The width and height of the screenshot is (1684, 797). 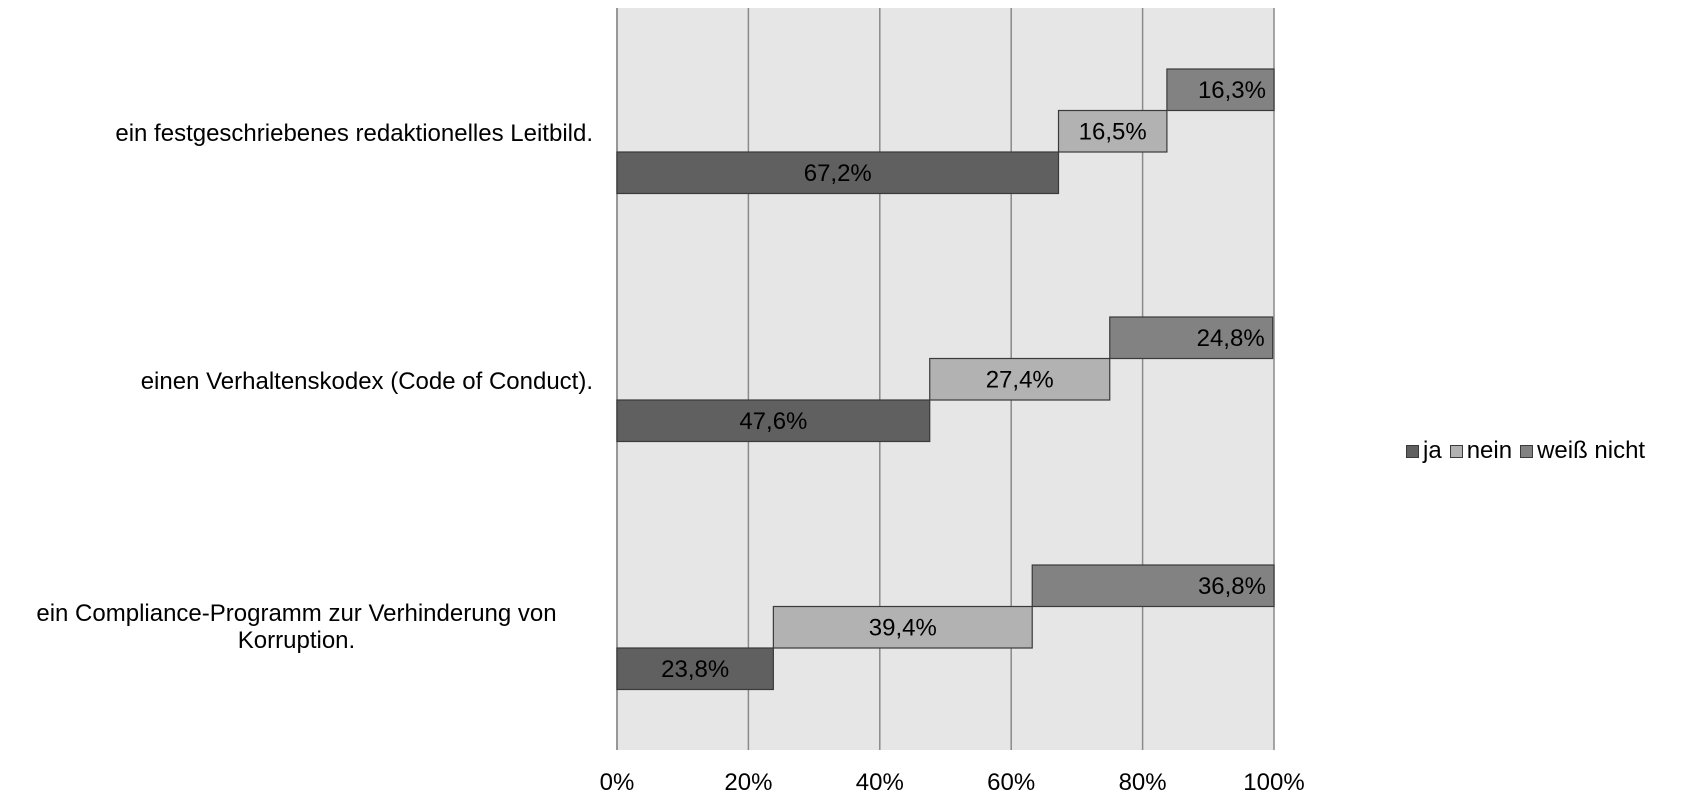 What do you see at coordinates (1527, 451) in the screenshot?
I see `legend-swatch-weiss-nicht` at bounding box center [1527, 451].